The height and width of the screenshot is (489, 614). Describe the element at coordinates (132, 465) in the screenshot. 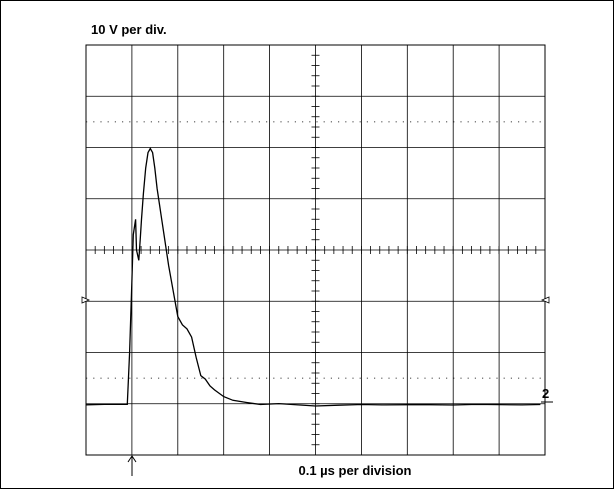

I see `trigger-position-arrow-icon` at that location.